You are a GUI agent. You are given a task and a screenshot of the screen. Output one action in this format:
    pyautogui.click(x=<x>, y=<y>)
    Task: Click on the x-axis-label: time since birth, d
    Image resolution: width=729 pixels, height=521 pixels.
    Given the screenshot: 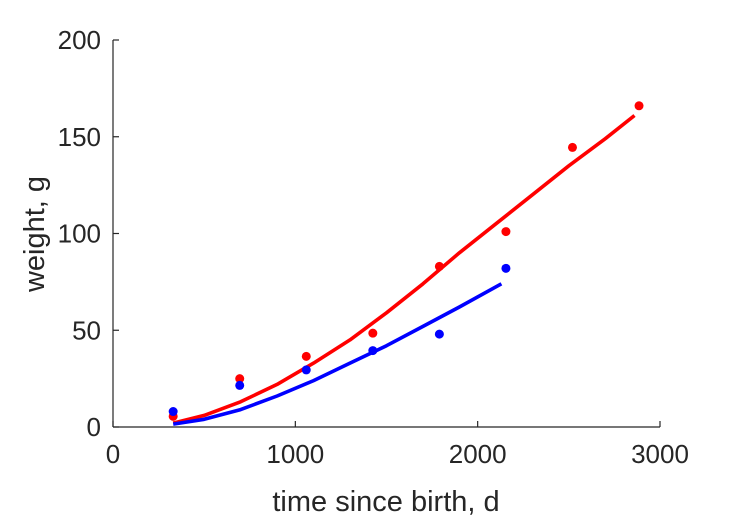 What is the action you would take?
    pyautogui.click(x=385, y=502)
    